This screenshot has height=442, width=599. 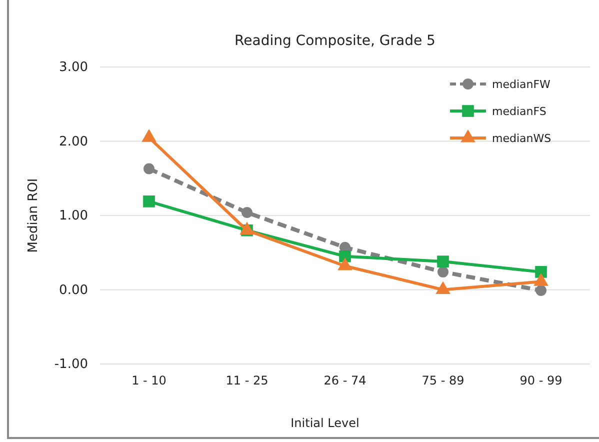 I want to click on x-tick-label: 1 - 10, so click(x=149, y=381).